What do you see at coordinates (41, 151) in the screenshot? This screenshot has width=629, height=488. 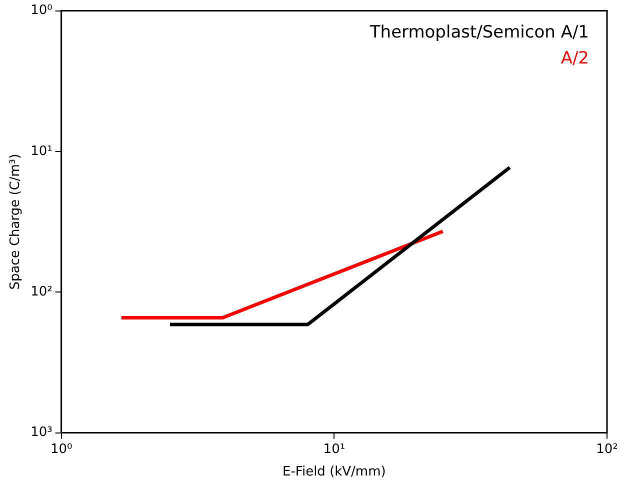 I see `y-tick-label: 10¹` at bounding box center [41, 151].